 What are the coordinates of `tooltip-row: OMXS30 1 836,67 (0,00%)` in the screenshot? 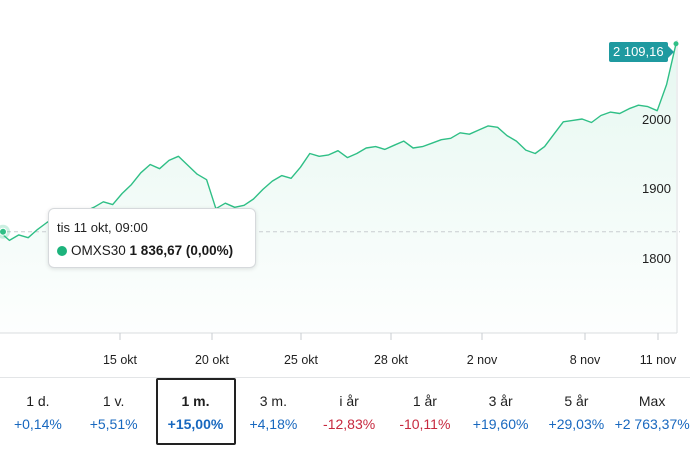 It's located at (152, 251).